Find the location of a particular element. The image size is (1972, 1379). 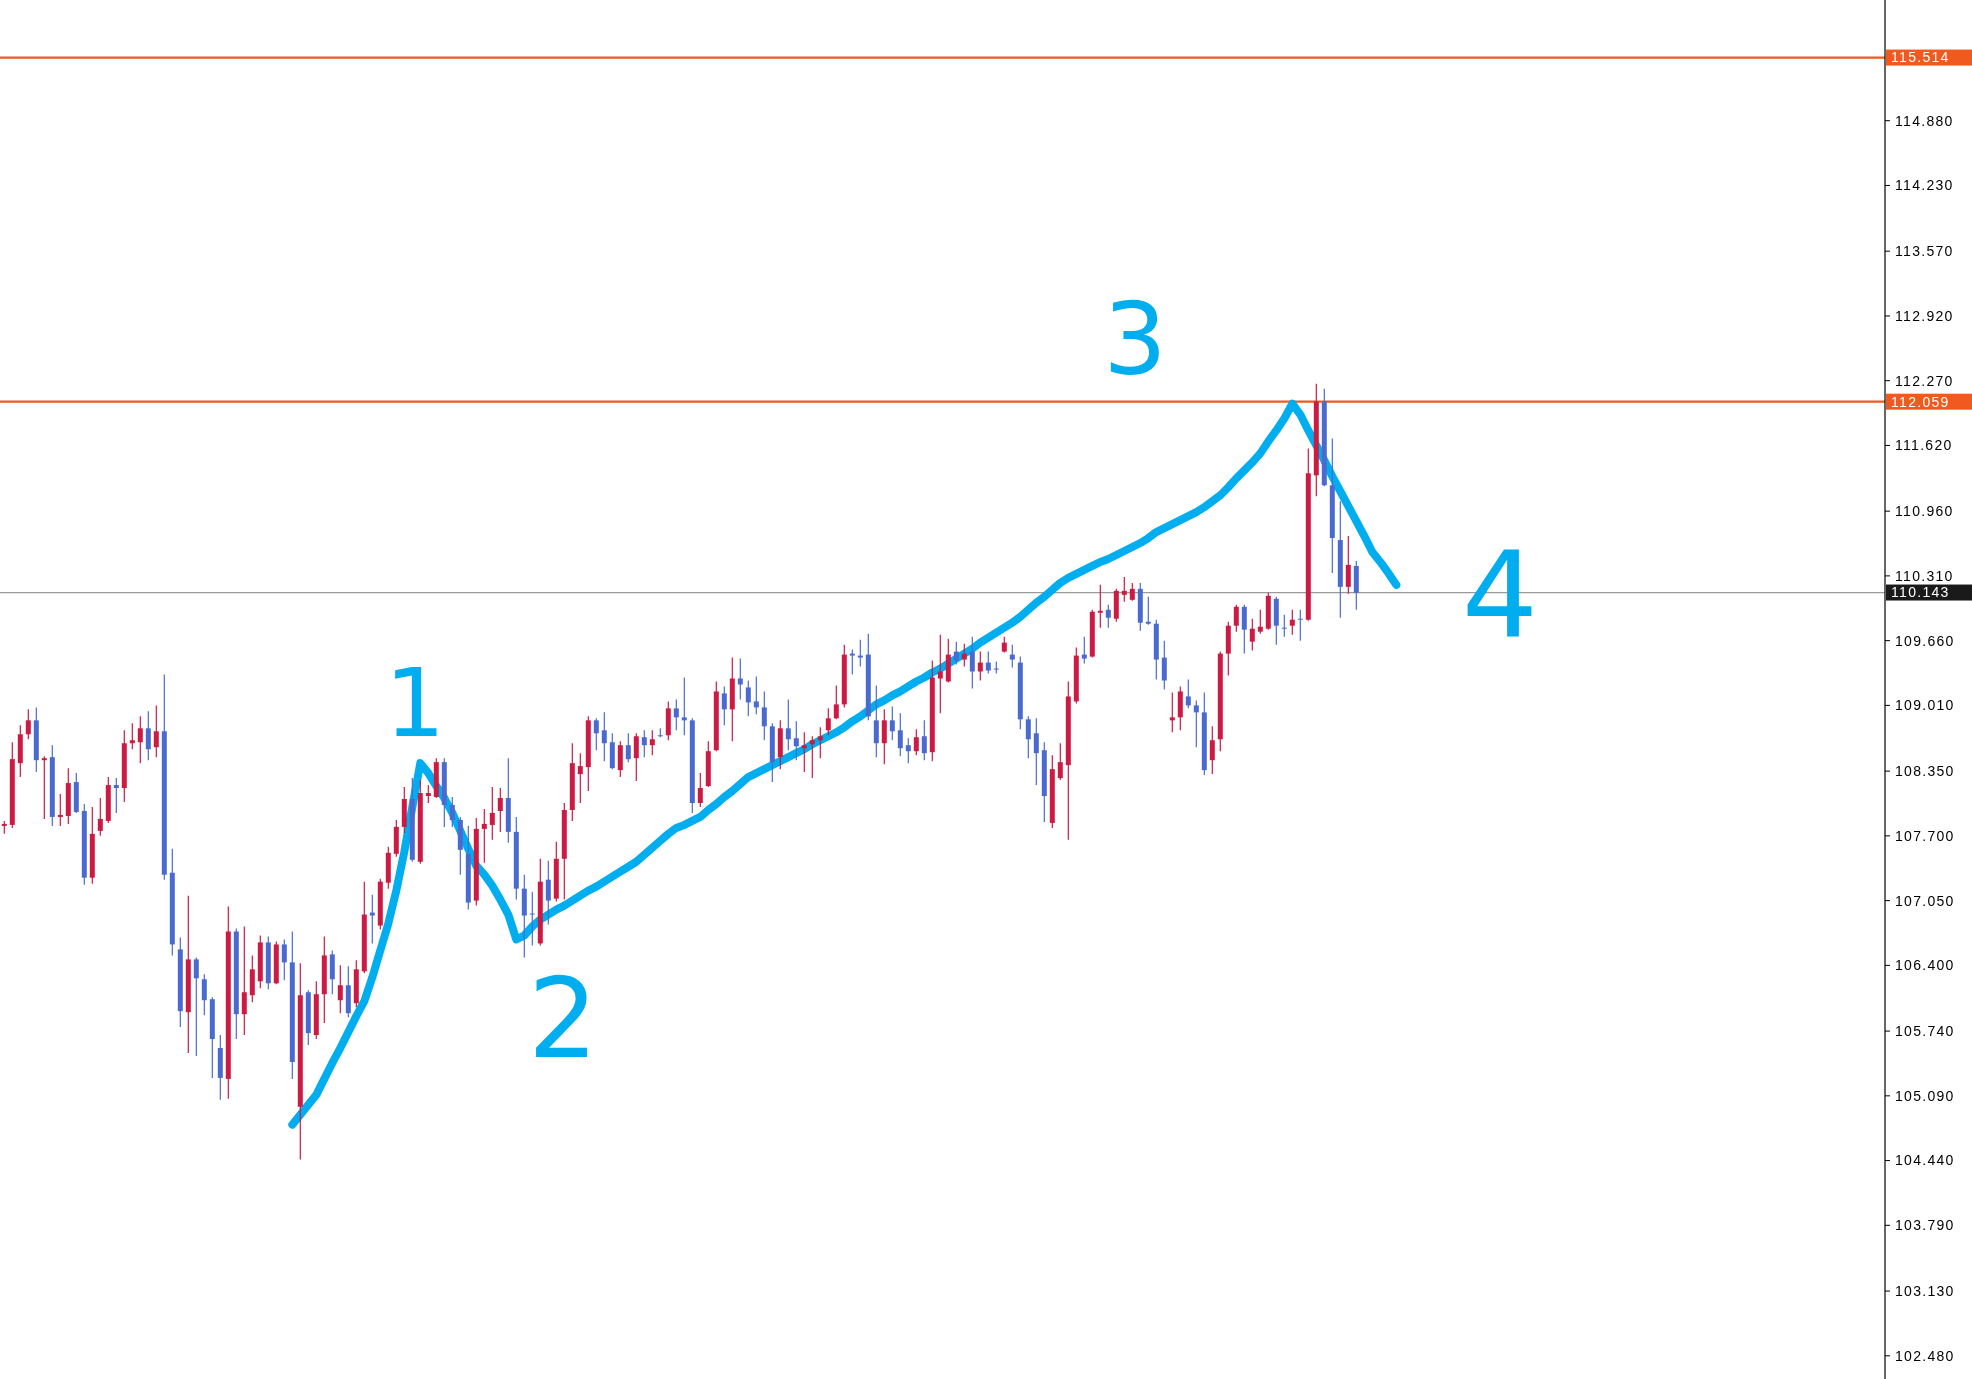

y-tick-label: 105.090 is located at coordinates (1925, 1095).